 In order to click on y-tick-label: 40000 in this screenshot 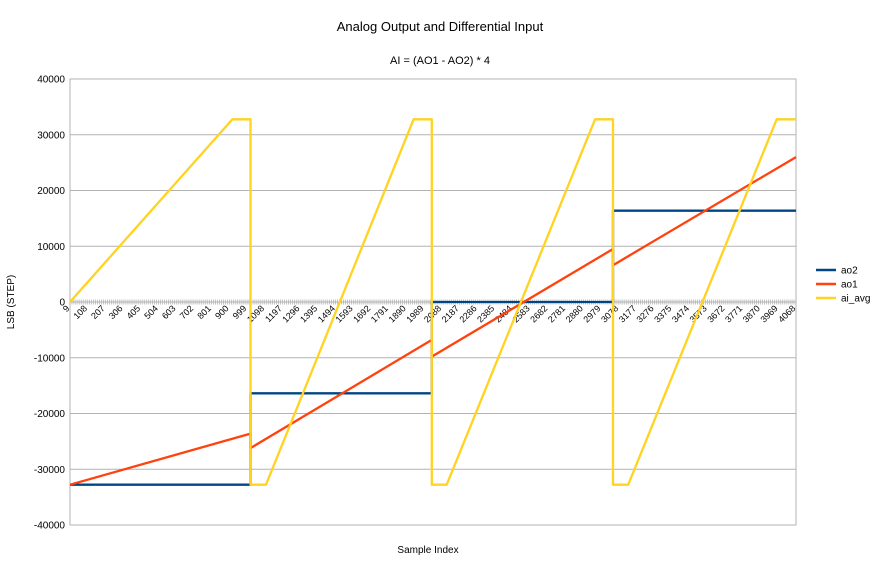, I will do `click(51, 80)`.